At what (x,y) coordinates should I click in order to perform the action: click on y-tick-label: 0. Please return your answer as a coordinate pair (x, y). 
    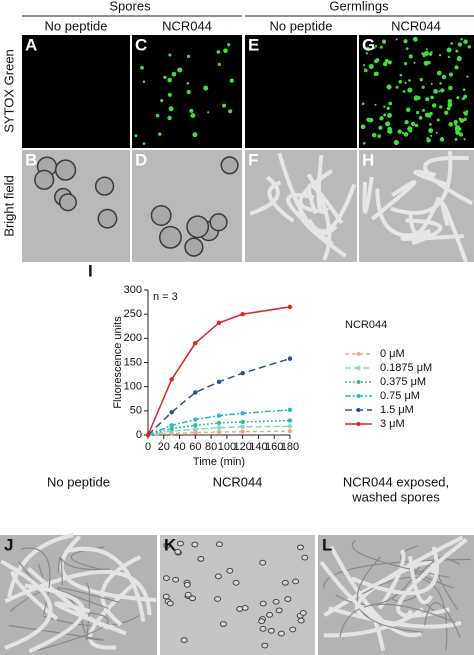
    Looking at the image, I should click on (139, 435).